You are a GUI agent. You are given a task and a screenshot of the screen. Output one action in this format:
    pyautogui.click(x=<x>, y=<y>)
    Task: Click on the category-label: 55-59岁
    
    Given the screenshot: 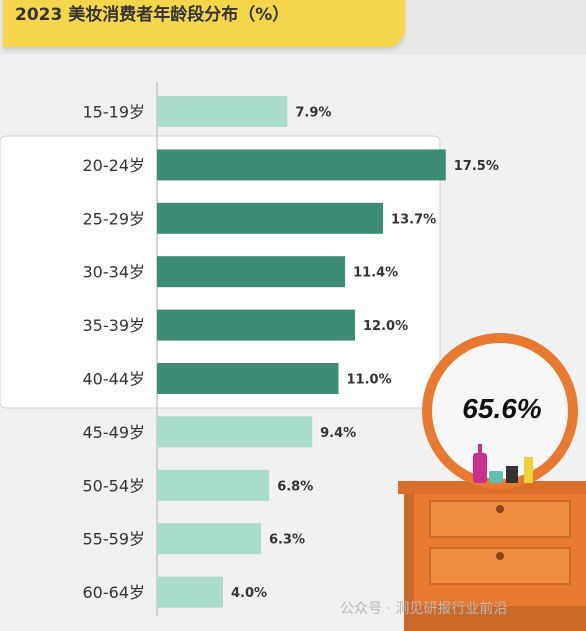 What is the action you would take?
    pyautogui.click(x=114, y=539)
    